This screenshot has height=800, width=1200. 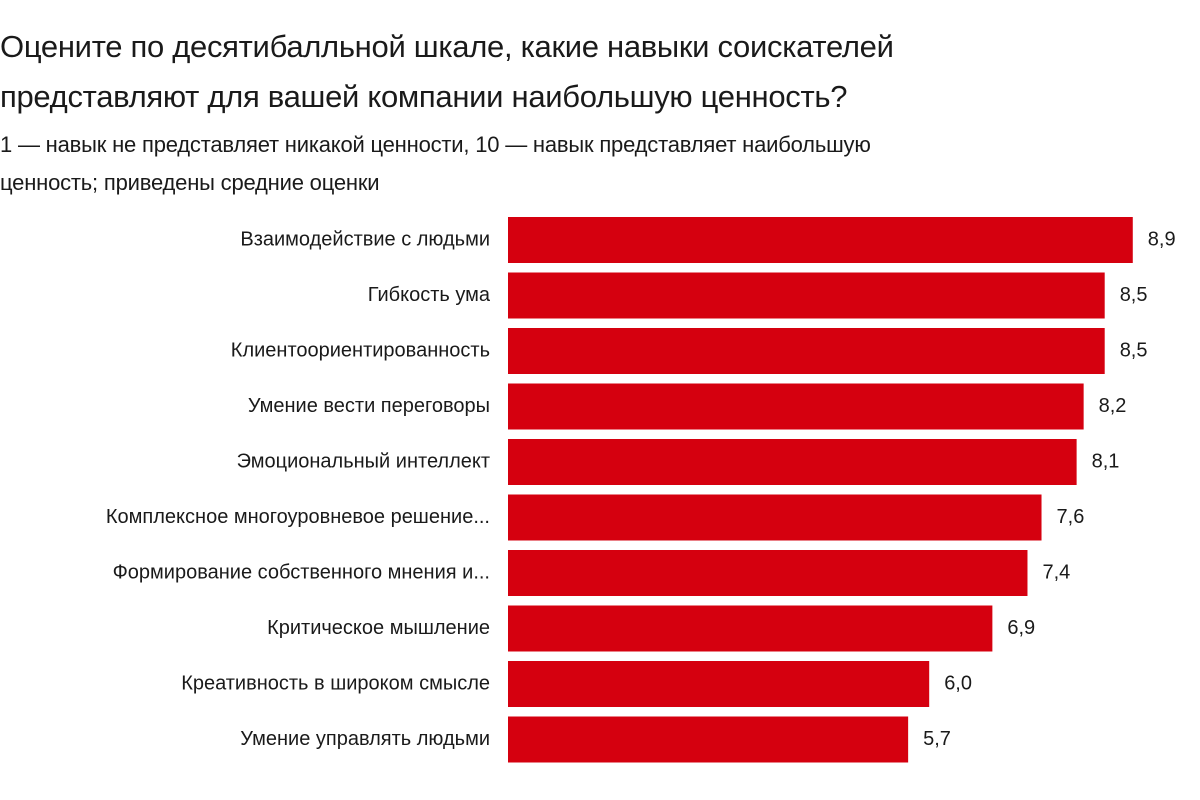 What do you see at coordinates (378, 628) in the screenshot?
I see `category-label: Критическое мышление` at bounding box center [378, 628].